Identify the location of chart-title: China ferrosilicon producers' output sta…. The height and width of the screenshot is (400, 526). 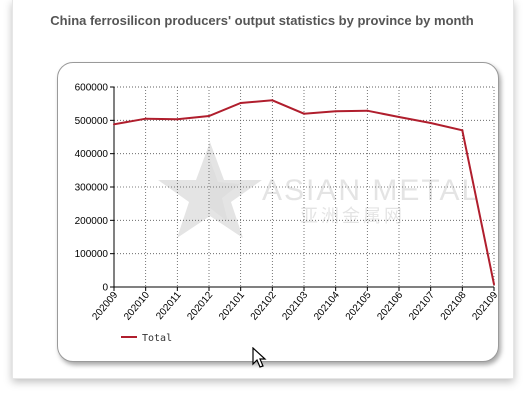
(262, 20).